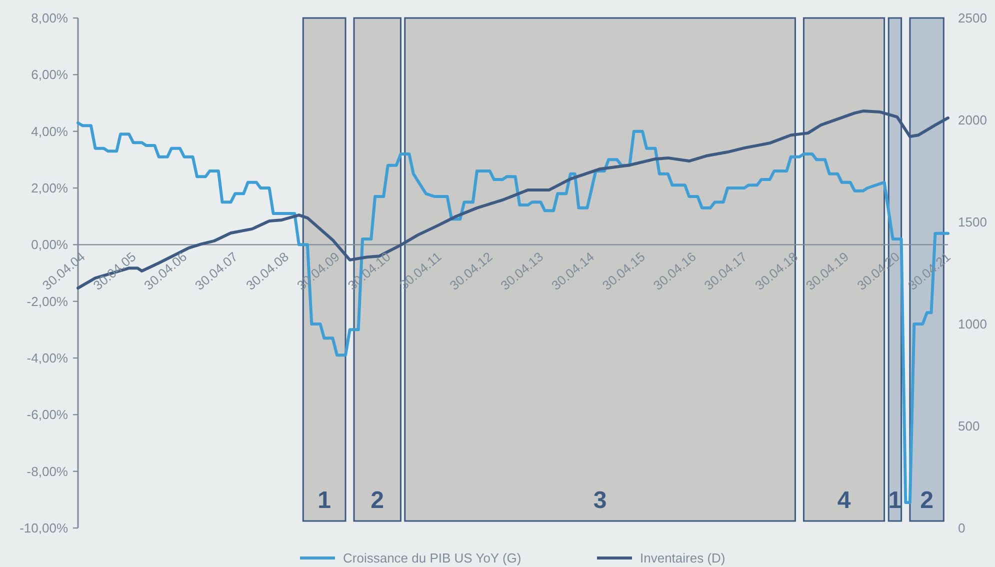 Image resolution: width=995 pixels, height=567 pixels. What do you see at coordinates (49, 188) in the screenshot?
I see `y-tick-label: 2,00%` at bounding box center [49, 188].